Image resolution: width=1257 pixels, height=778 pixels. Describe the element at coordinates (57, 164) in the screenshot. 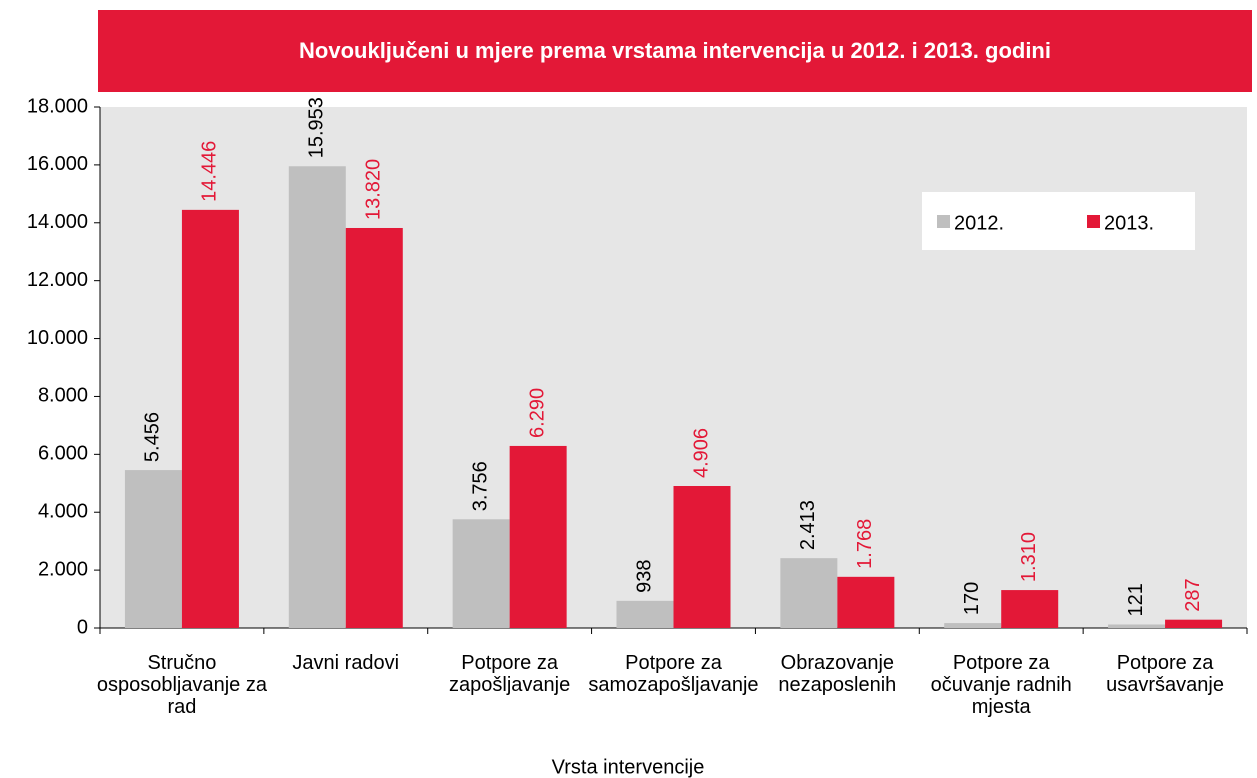

I see `y-tick-label: 16.000` at that location.